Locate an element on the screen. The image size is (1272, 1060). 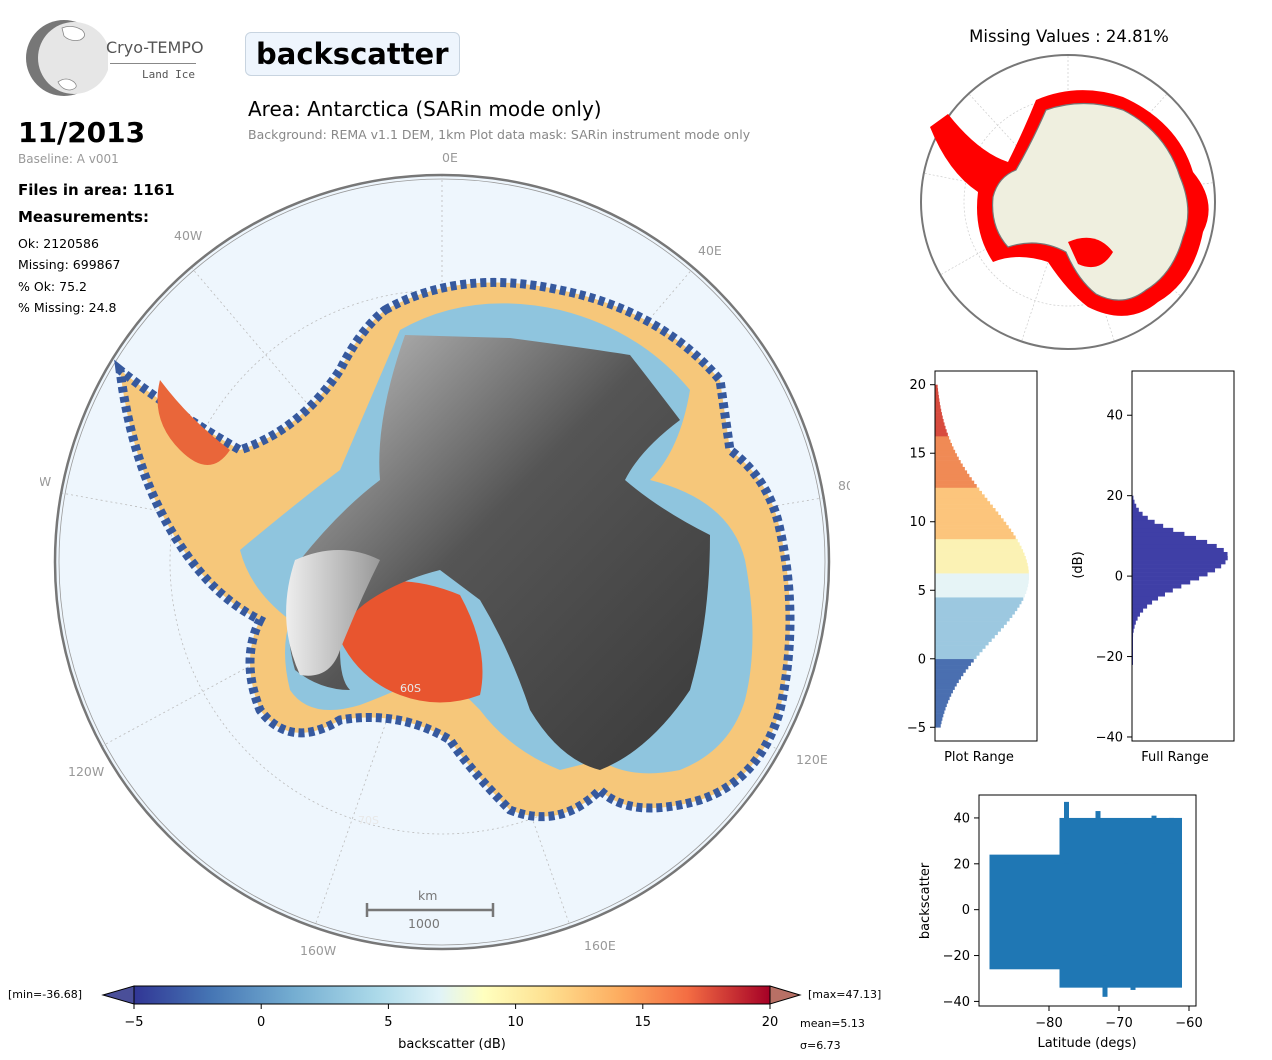
baseline-label: Baseline: A v001 is located at coordinates (68, 159).